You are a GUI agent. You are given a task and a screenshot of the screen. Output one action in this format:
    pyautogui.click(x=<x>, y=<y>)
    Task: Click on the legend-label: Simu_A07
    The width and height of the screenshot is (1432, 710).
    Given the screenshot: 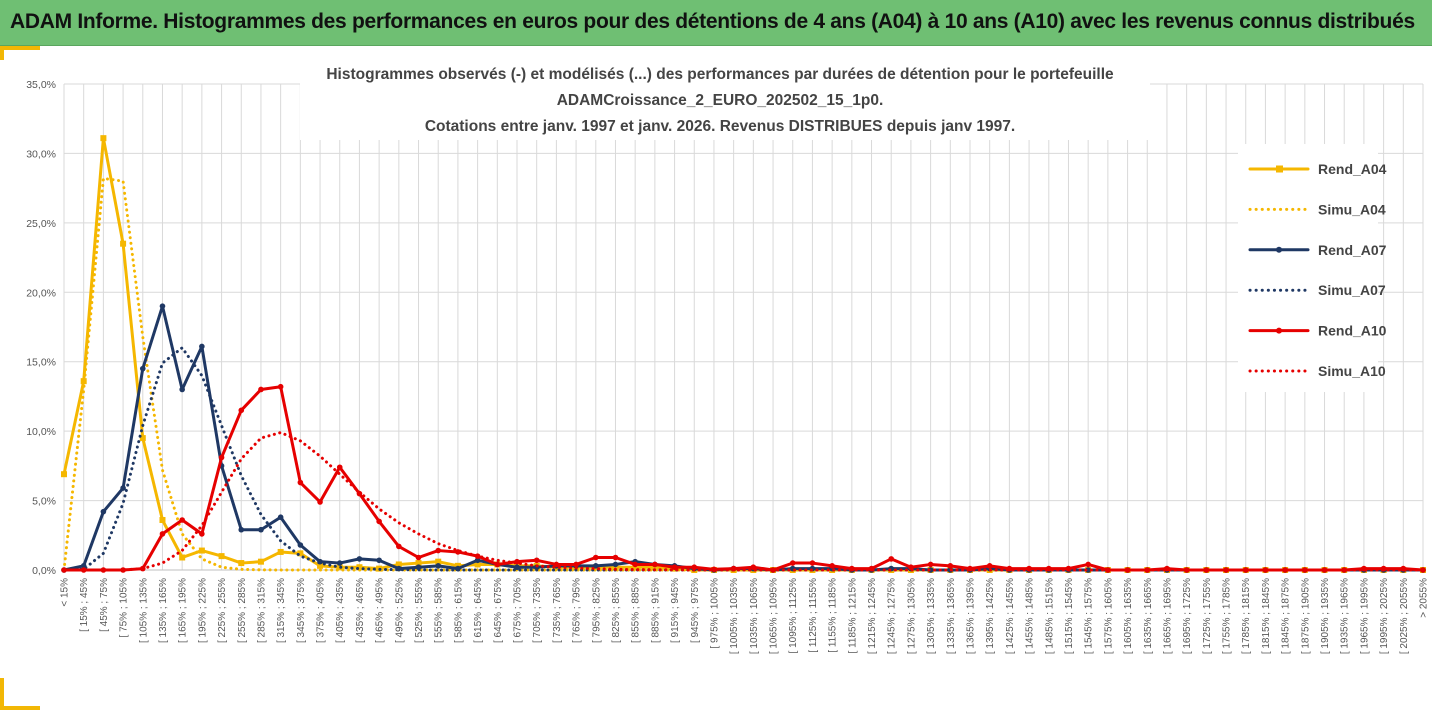 What is the action you would take?
    pyautogui.click(x=1352, y=290)
    